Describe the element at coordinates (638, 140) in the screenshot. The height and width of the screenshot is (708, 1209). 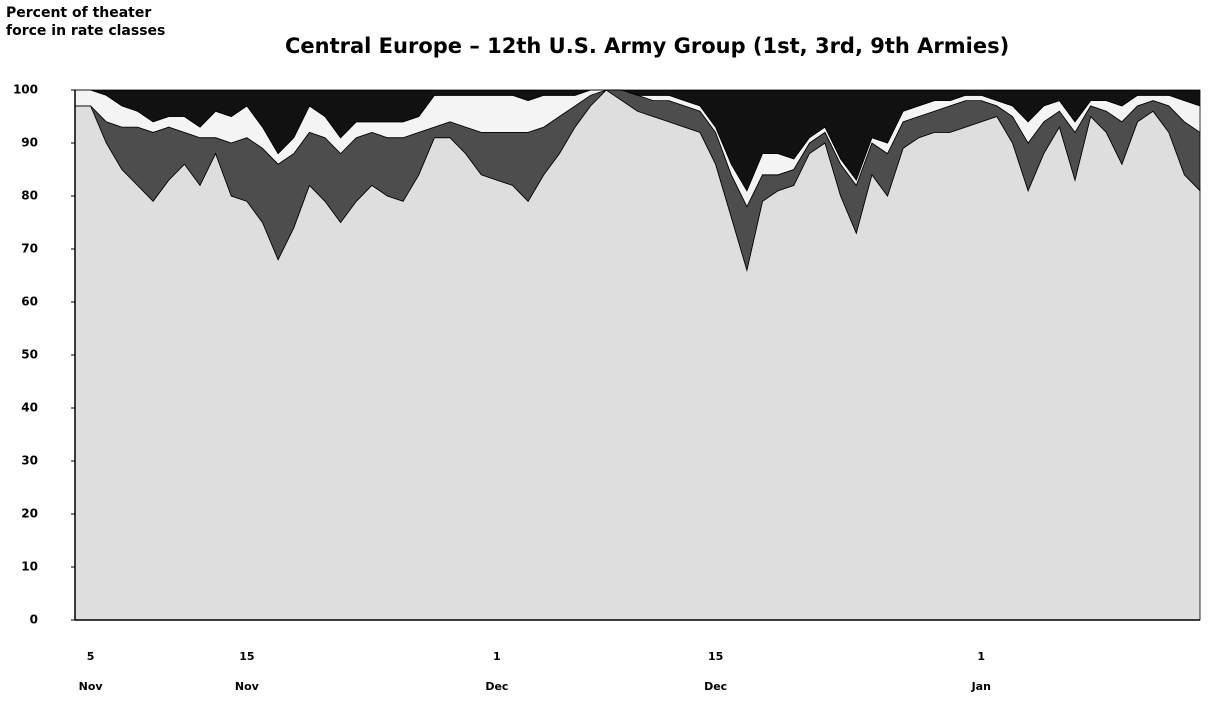
I see `area-layer` at that location.